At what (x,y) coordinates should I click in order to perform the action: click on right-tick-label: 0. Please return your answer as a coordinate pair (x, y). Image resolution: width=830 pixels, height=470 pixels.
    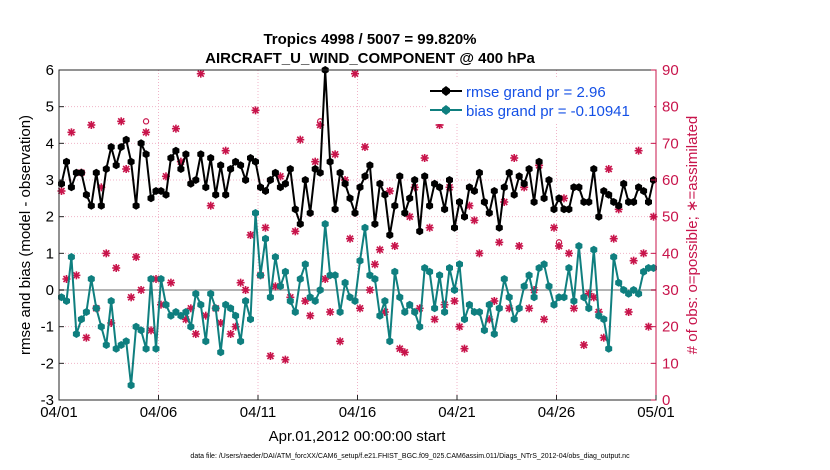
    Looking at the image, I should click on (666, 400).